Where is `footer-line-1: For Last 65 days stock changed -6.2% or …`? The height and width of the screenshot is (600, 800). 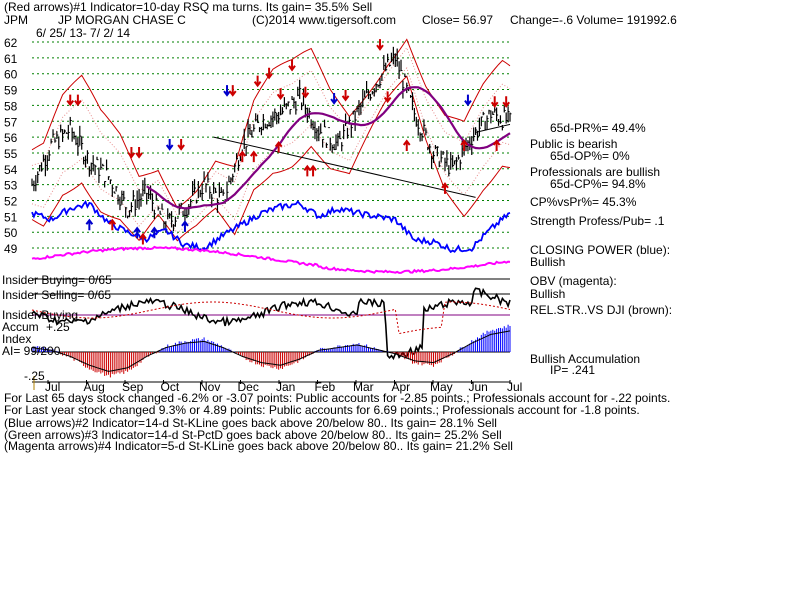 footer-line-1: For Last 65 days stock changed -6.2% or … is located at coordinates (337, 398).